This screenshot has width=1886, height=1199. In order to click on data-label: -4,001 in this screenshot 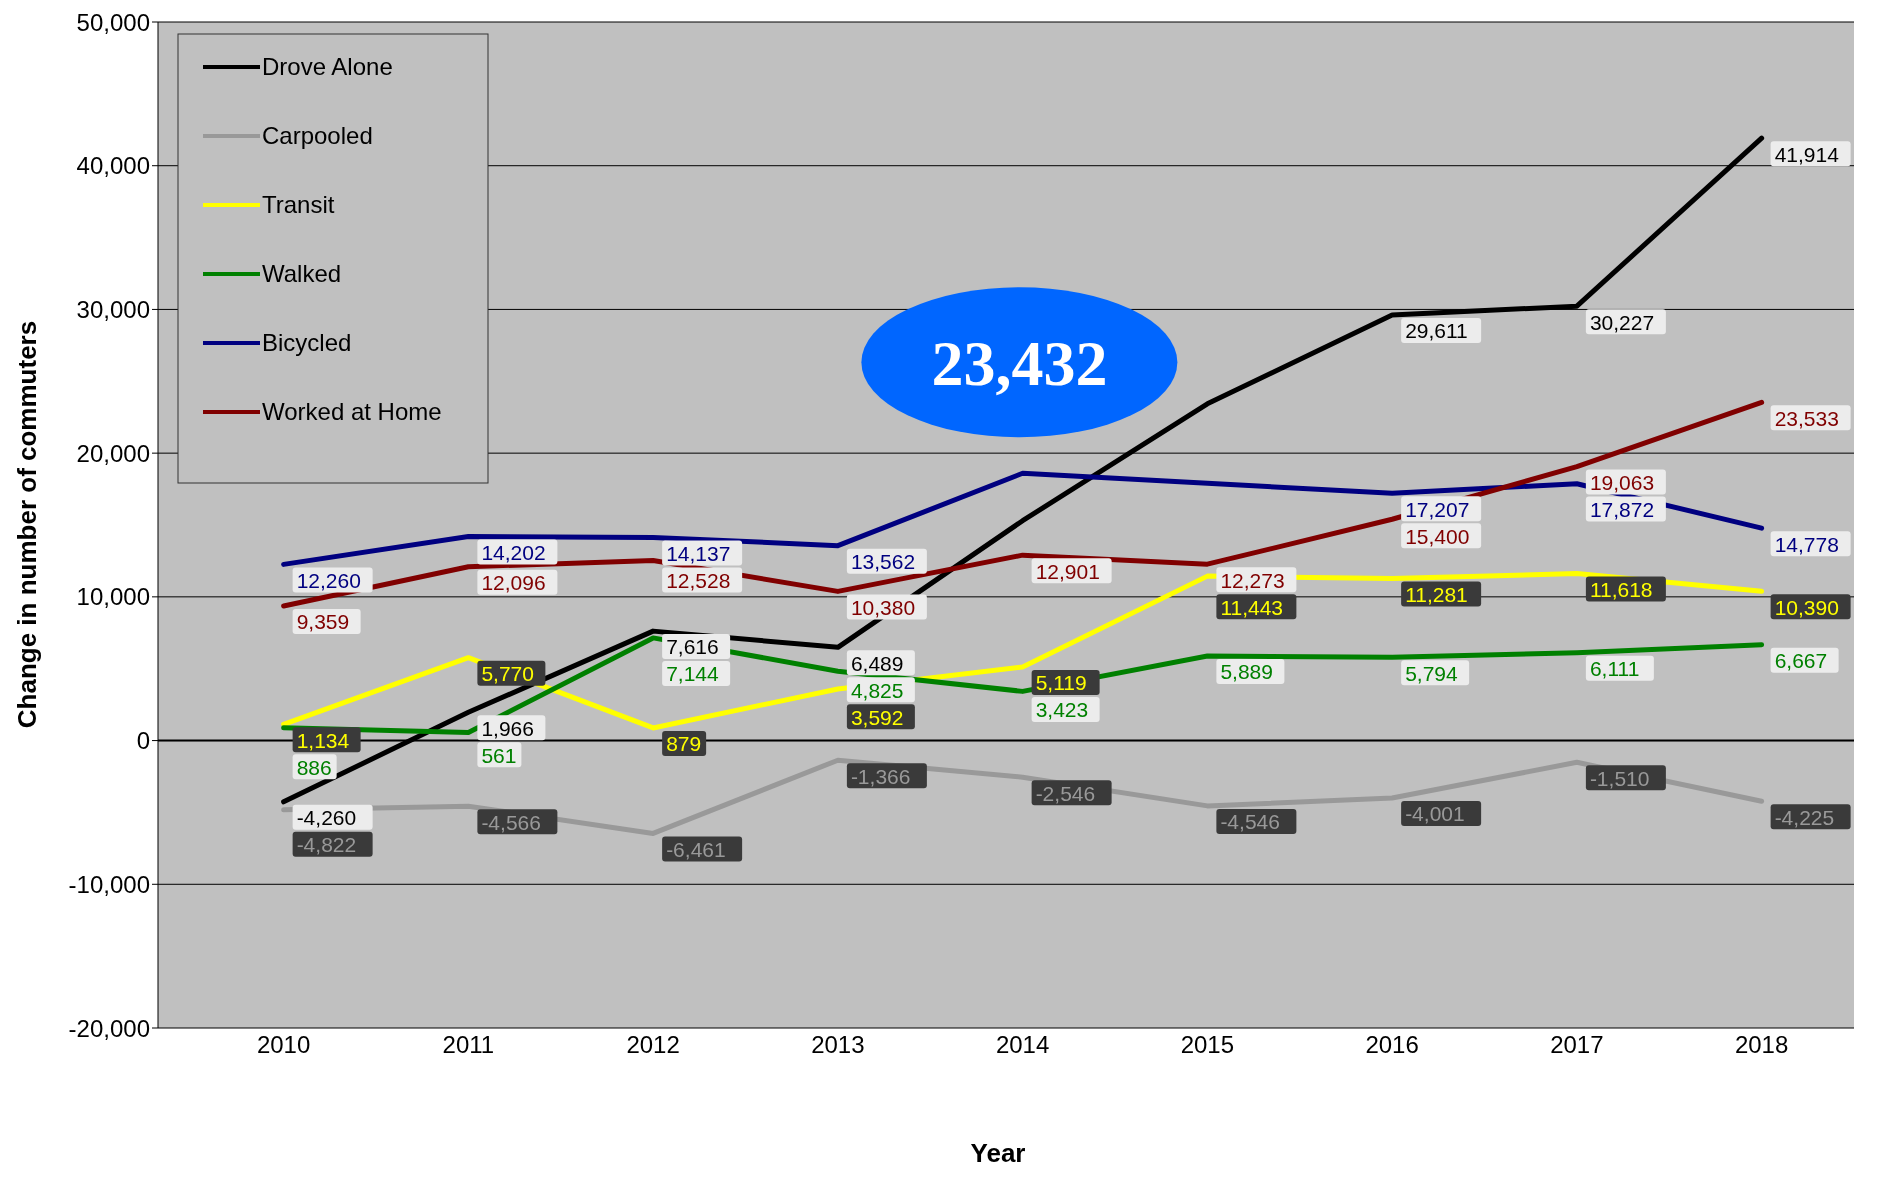, I will do `click(1435, 814)`.